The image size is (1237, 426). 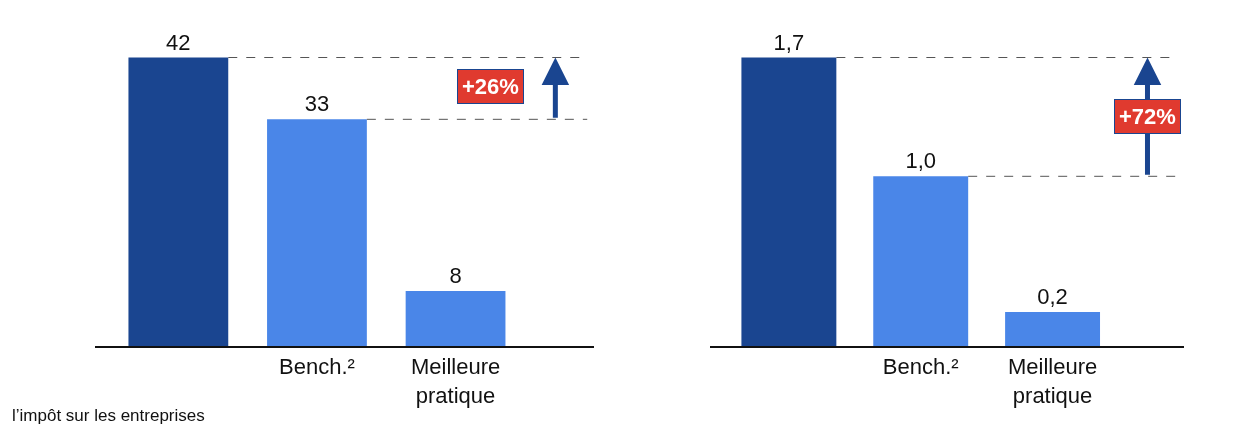 What do you see at coordinates (1052, 297) in the screenshot?
I see `data-label: 0,2` at bounding box center [1052, 297].